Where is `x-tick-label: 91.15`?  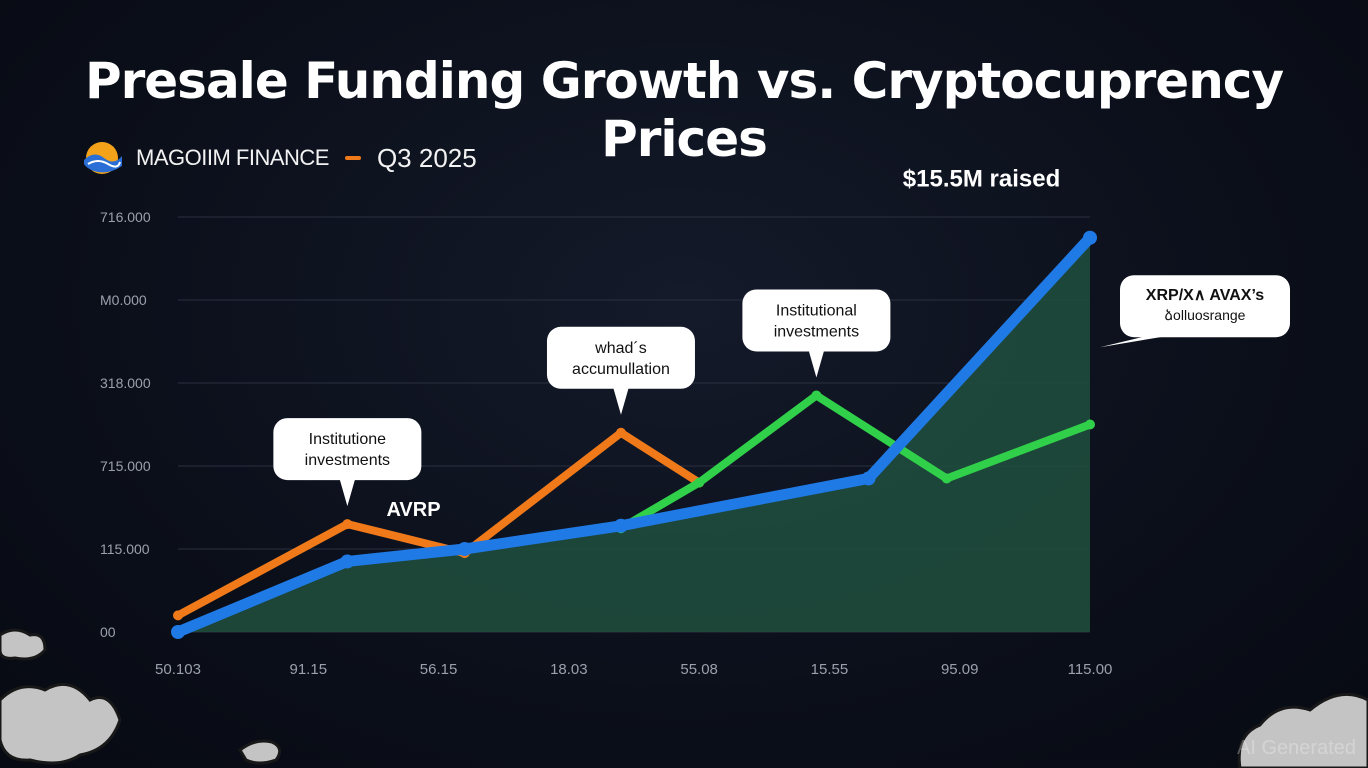
x-tick-label: 91.15 is located at coordinates (309, 669).